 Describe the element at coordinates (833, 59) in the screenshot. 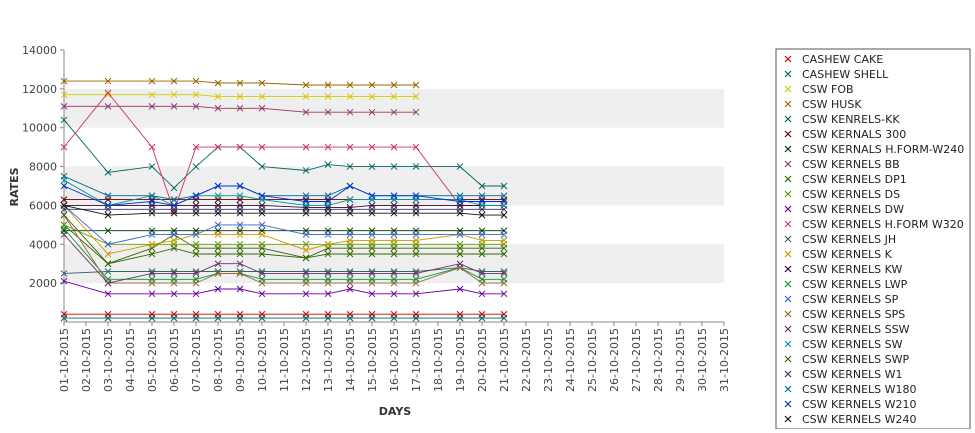

I see `legend-item: CASHEW CAKE` at that location.